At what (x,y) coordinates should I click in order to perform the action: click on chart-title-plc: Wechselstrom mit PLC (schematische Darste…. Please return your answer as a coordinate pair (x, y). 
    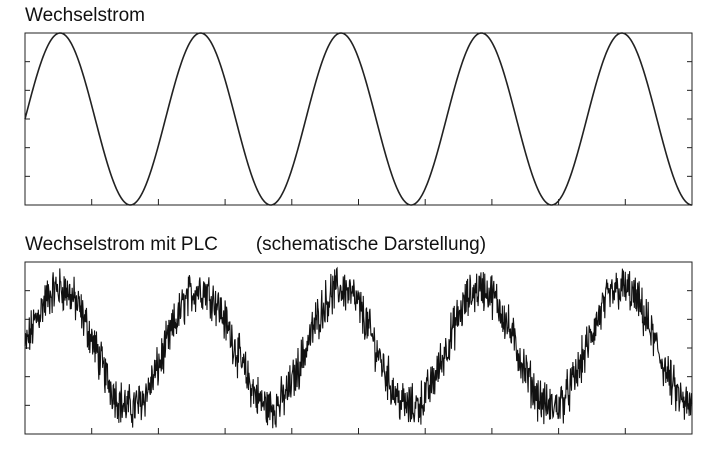
    Looking at the image, I should click on (255, 245).